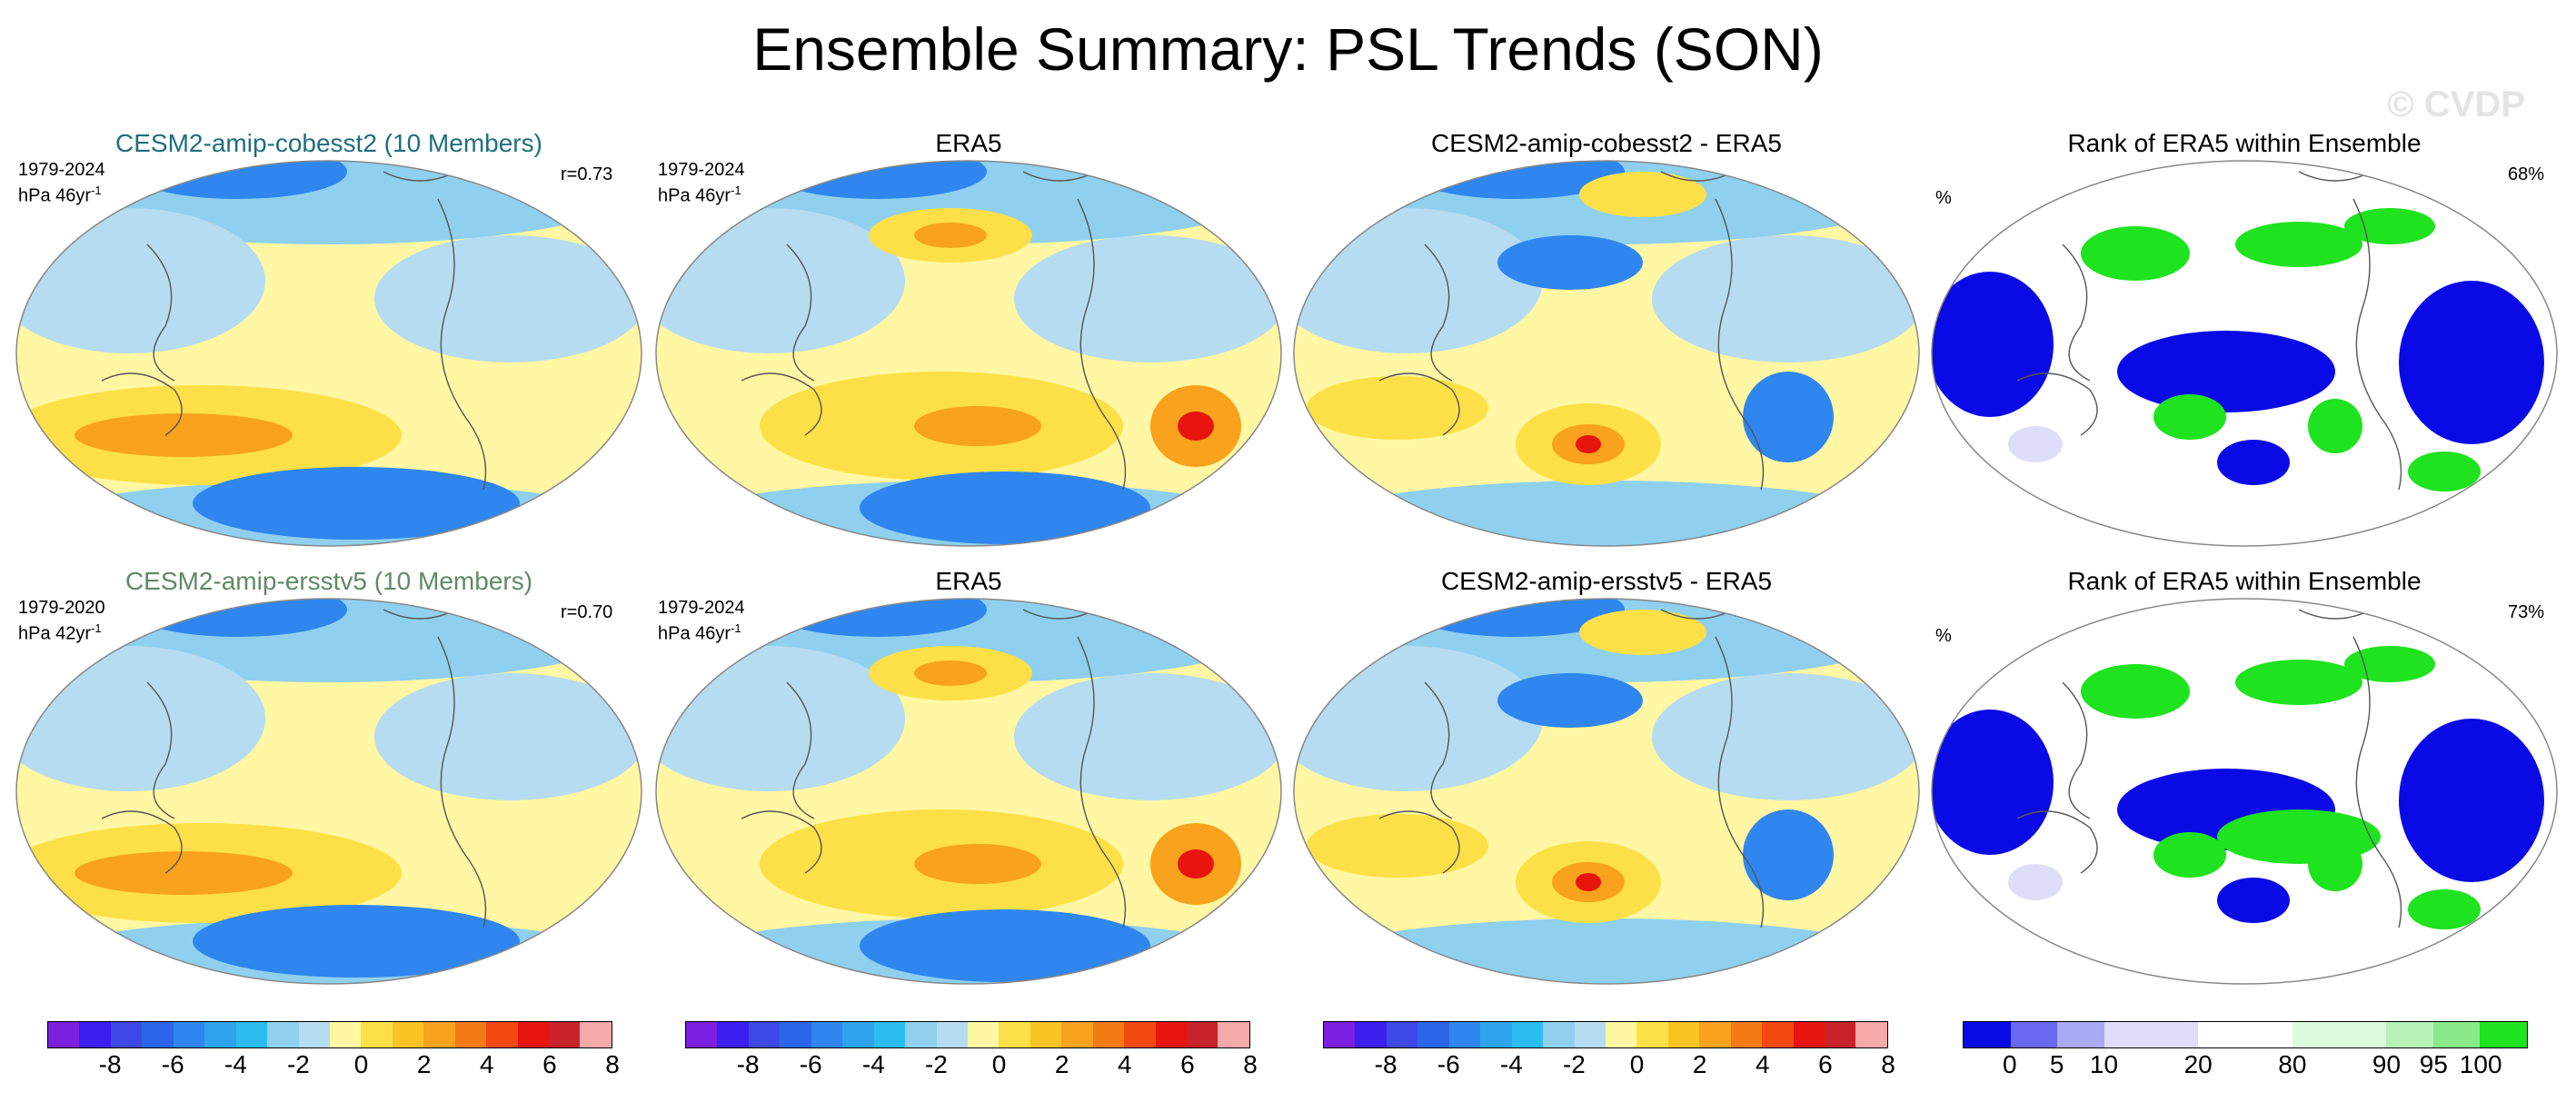 The image size is (2576, 1102). I want to click on rank-colorbar-ticks: 0 5 10 20 80 90 95 100, so click(2246, 1067).